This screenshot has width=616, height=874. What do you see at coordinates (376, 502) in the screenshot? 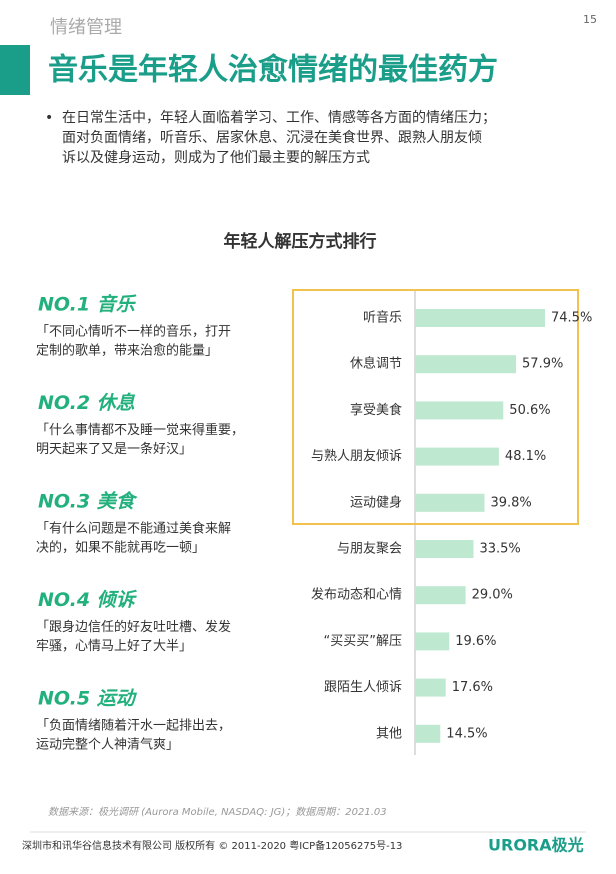
I see `category-label: 运动健身` at bounding box center [376, 502].